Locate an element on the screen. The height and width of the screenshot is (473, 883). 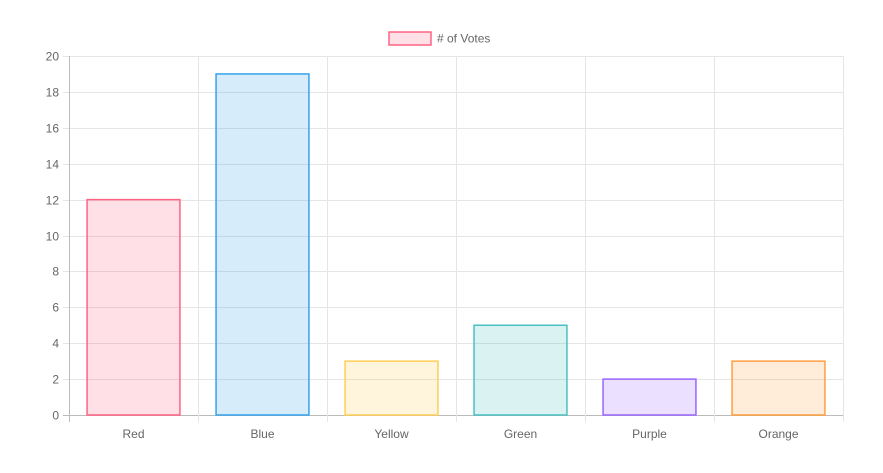
bar-purple is located at coordinates (649, 397).